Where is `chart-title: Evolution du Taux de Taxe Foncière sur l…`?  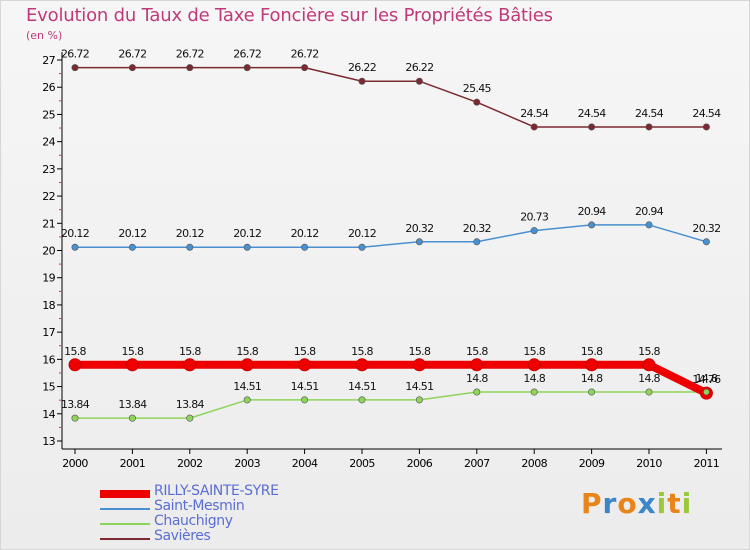
chart-title: Evolution du Taux de Taxe Foncière sur l… is located at coordinates (289, 15).